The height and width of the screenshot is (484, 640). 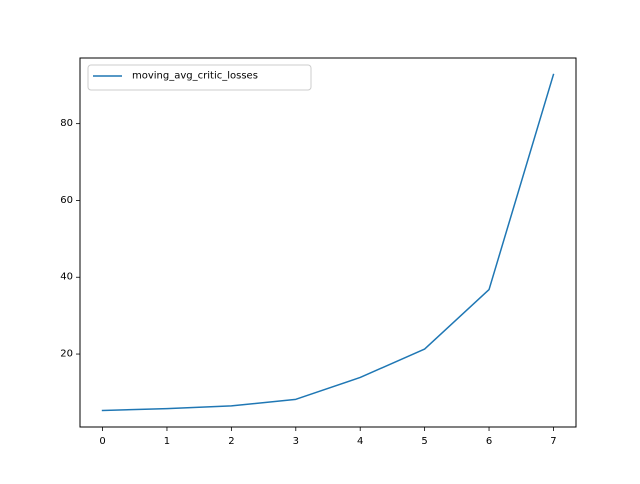 I want to click on legend: moving_avg_critic_losses, so click(x=199, y=77).